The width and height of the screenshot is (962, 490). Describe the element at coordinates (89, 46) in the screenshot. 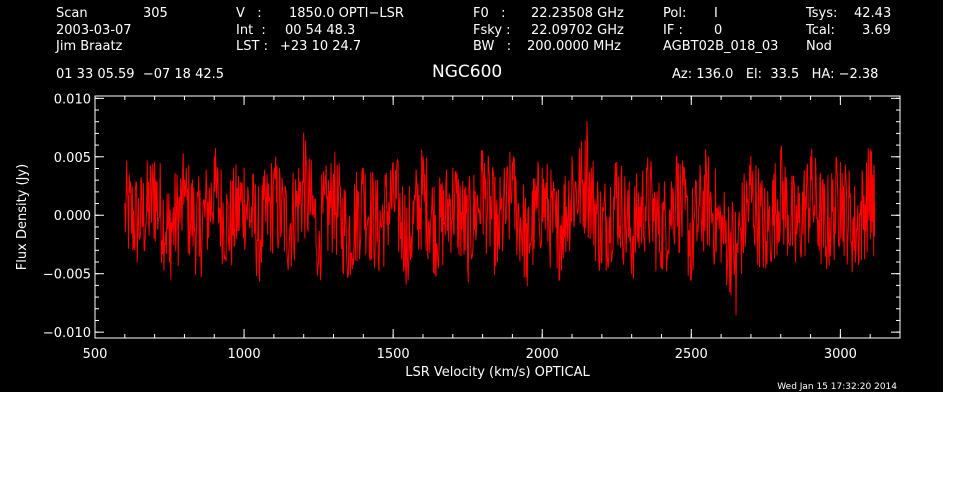

I see `observer-name: Jim Braatz` at that location.